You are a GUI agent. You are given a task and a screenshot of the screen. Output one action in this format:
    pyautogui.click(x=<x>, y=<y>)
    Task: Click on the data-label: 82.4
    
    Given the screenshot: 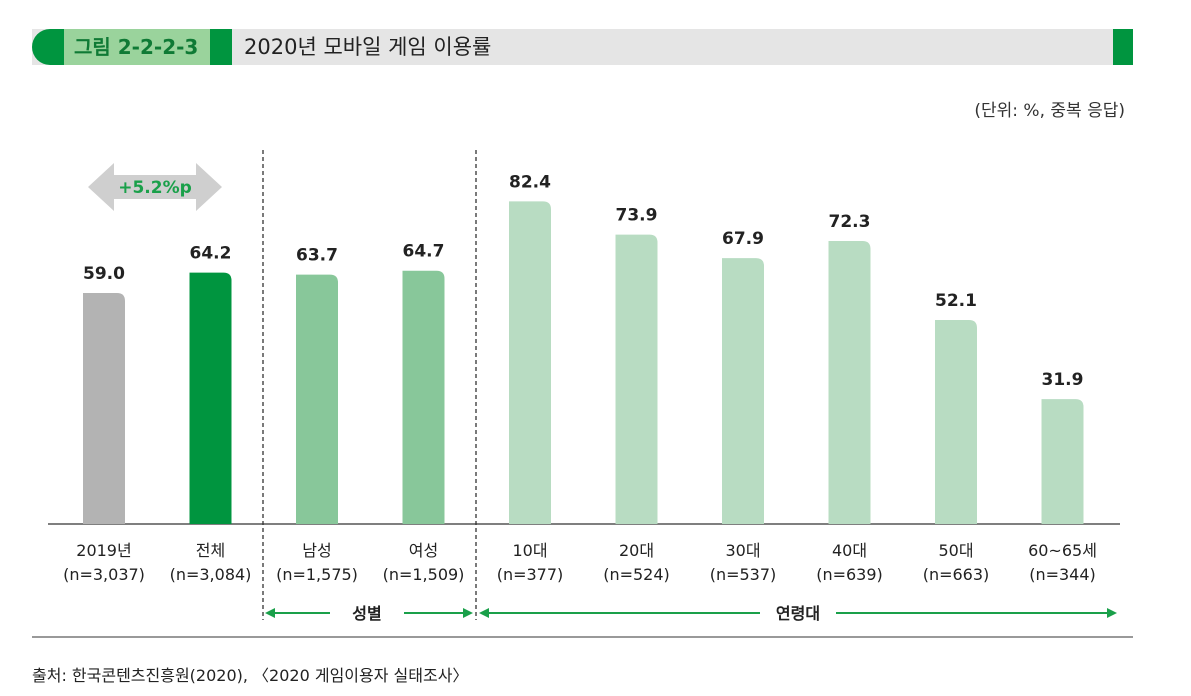 What is the action you would take?
    pyautogui.click(x=530, y=182)
    